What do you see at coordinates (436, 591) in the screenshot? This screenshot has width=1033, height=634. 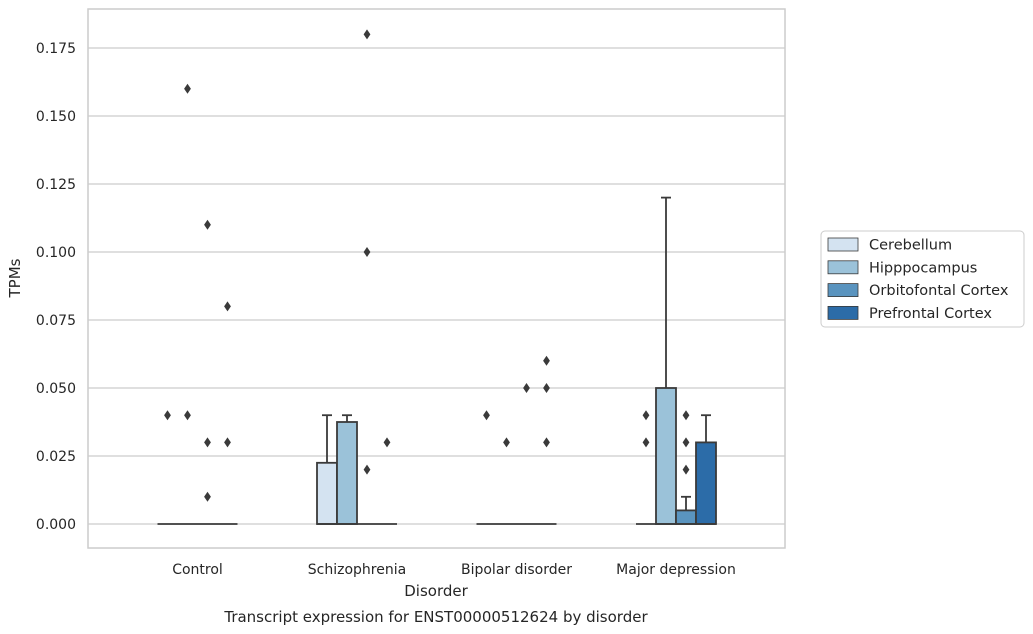 I see `x-axis-label: Disorder` at bounding box center [436, 591].